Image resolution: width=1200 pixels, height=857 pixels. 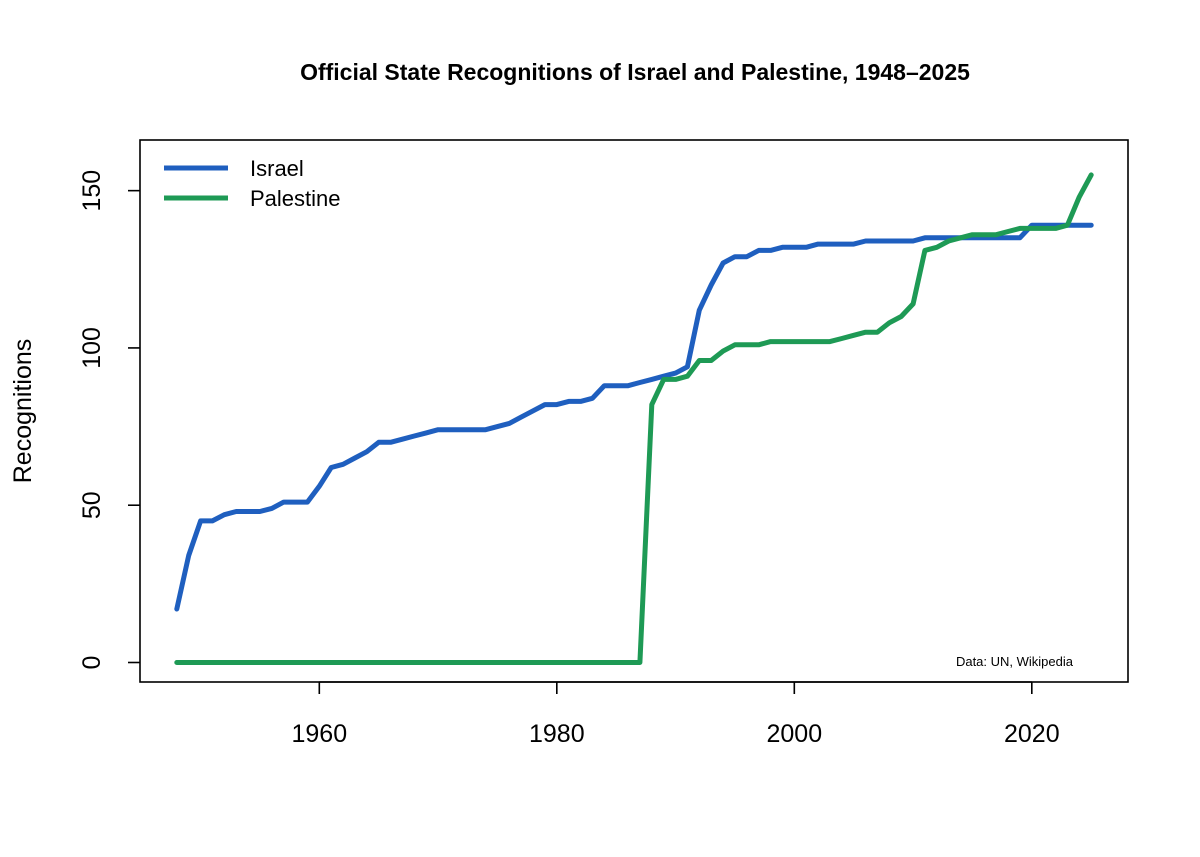 I want to click on legend-label-palestine: Palestine, so click(x=295, y=198).